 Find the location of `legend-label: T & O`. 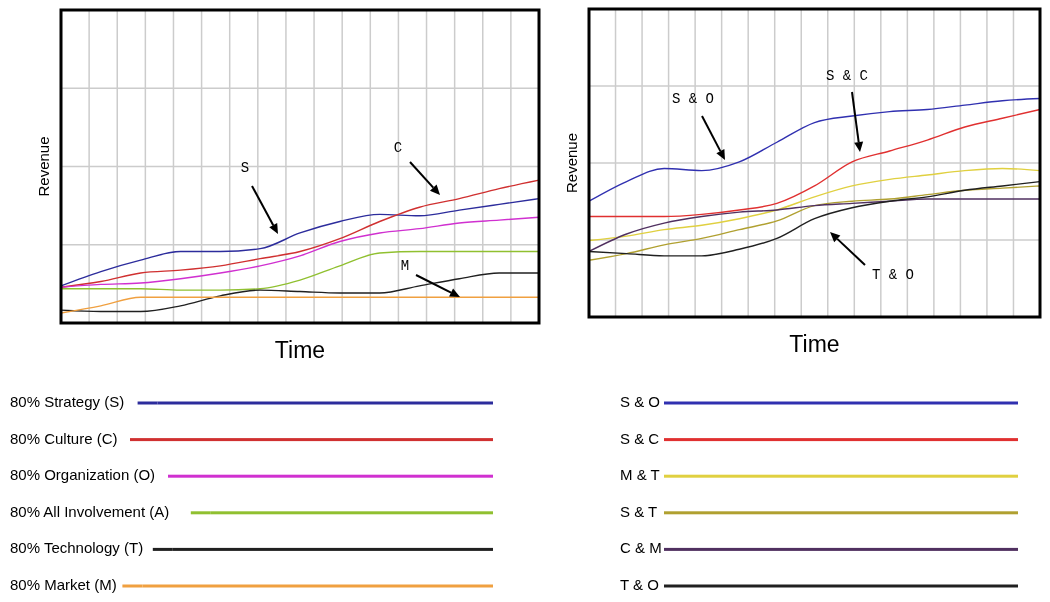

legend-label: T & O is located at coordinates (639, 584).